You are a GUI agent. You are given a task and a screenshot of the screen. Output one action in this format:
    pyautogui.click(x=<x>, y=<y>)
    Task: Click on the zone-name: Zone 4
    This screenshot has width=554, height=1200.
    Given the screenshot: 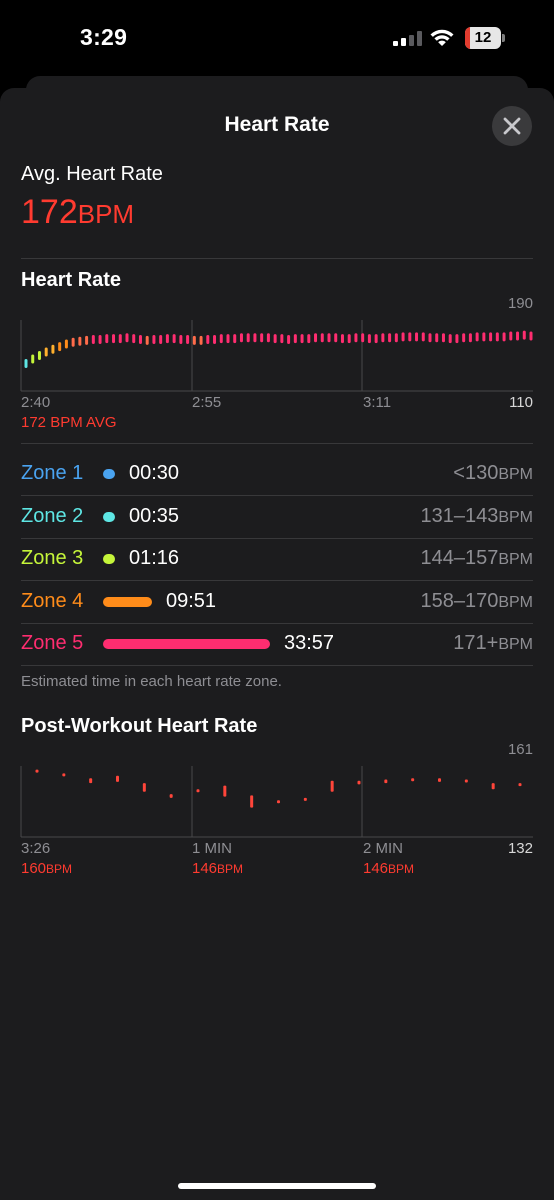 What is the action you would take?
    pyautogui.click(x=52, y=601)
    